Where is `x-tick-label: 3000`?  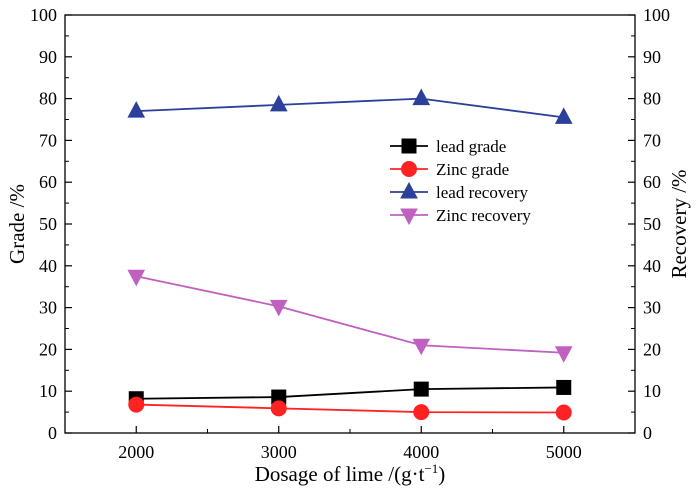
x-tick-label: 3000 is located at coordinates (279, 452).